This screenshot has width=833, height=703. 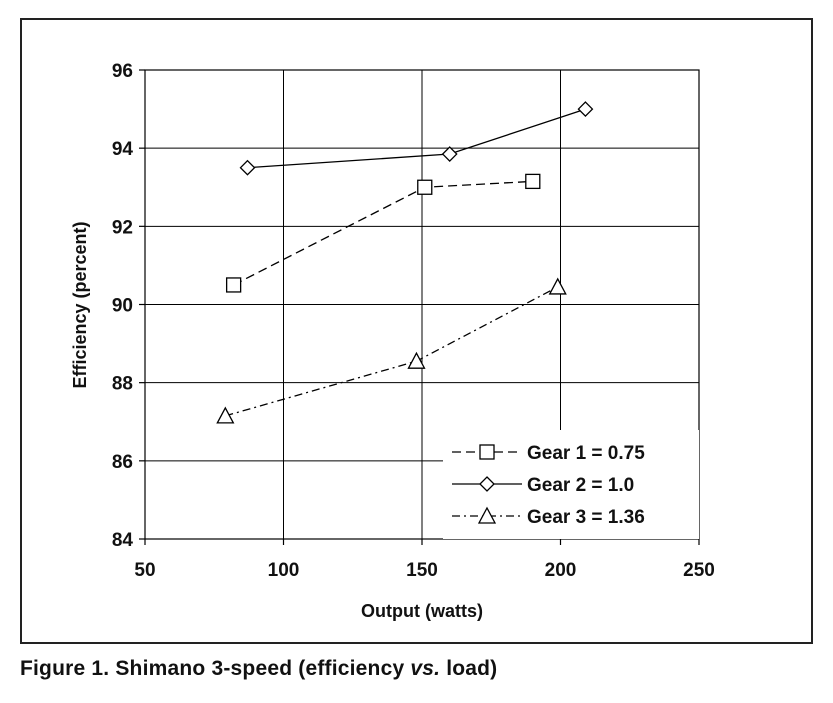 What do you see at coordinates (123, 149) in the screenshot?
I see `y-tick-label: 94` at bounding box center [123, 149].